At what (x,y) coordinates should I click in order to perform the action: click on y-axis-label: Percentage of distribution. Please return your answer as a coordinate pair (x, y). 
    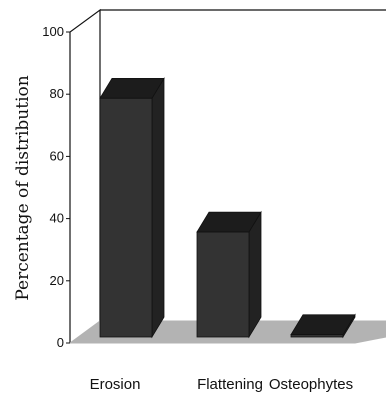
    Looking at the image, I should click on (23, 187).